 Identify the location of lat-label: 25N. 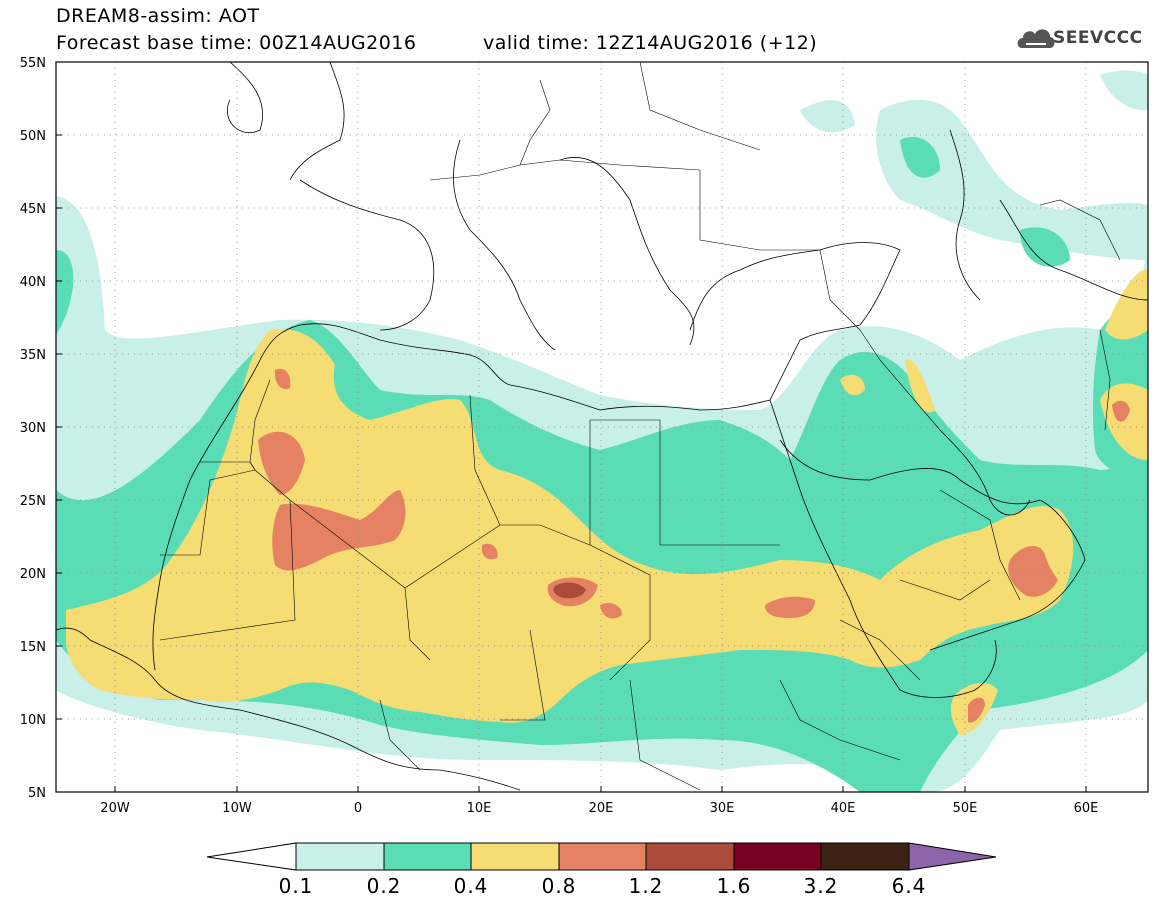
(33, 501).